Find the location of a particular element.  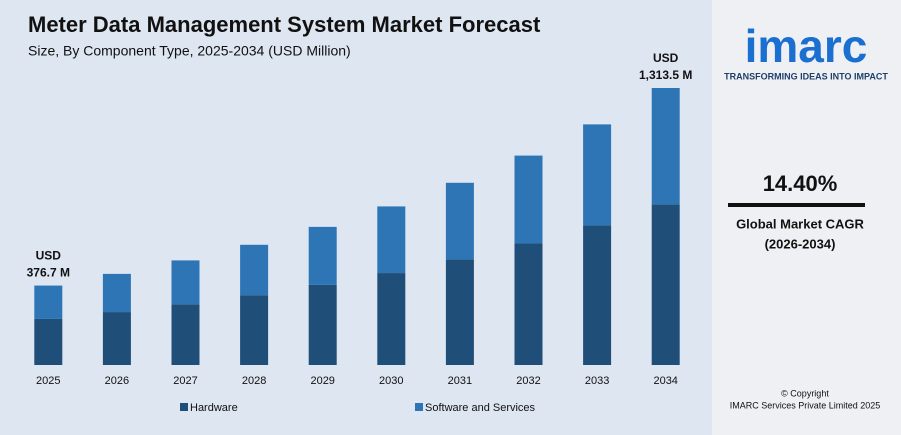

logo: imarc is located at coordinates (806, 46).